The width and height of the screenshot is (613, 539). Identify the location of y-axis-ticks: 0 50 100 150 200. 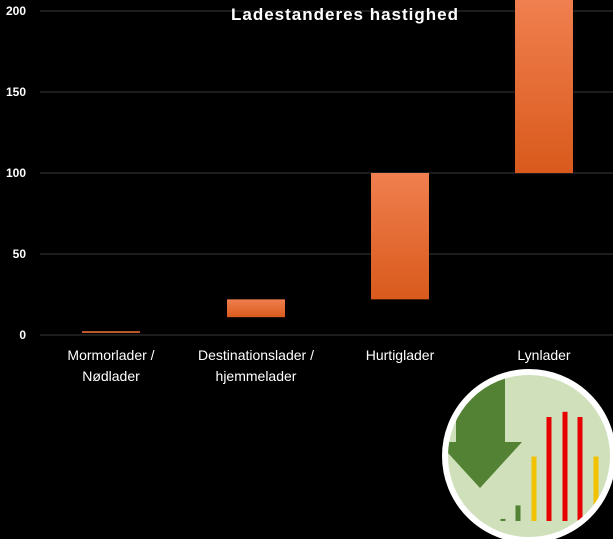
(16, 173).